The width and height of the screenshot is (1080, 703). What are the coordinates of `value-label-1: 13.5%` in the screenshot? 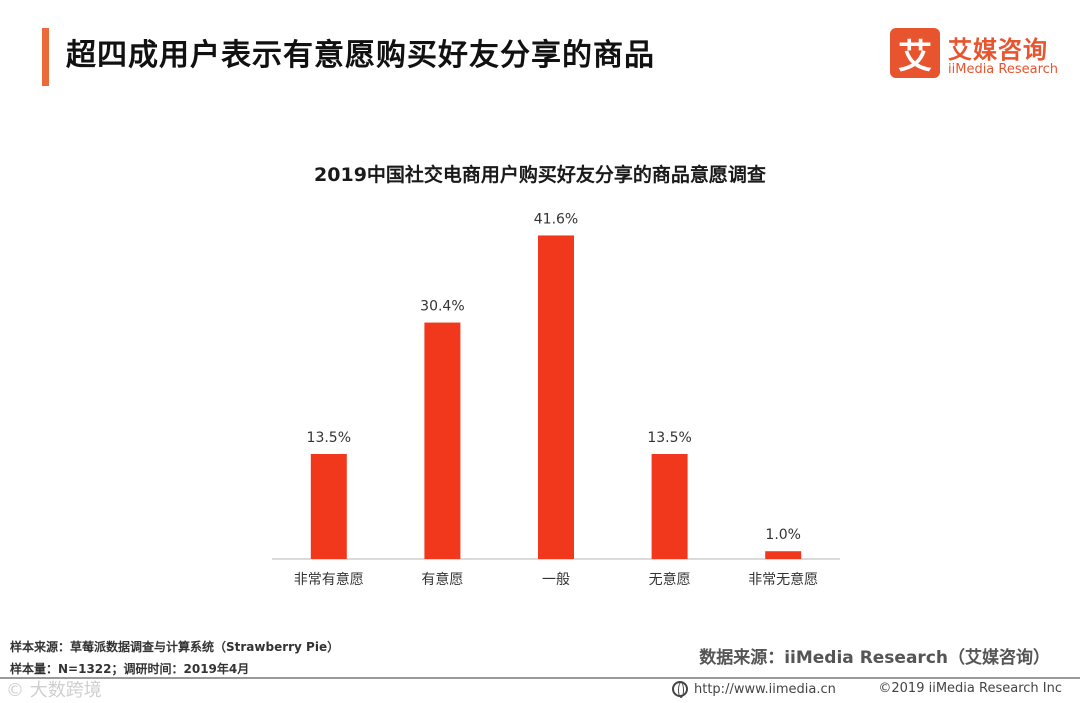 It's located at (329, 438).